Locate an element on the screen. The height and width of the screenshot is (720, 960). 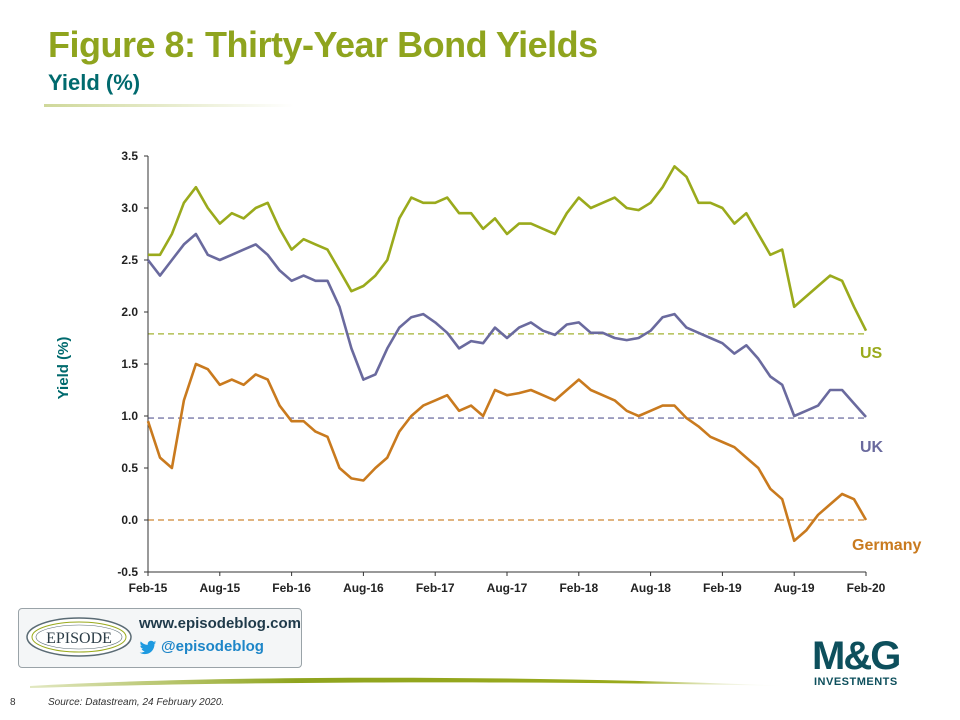
x-tick-label: Feb-16 is located at coordinates (291, 588).